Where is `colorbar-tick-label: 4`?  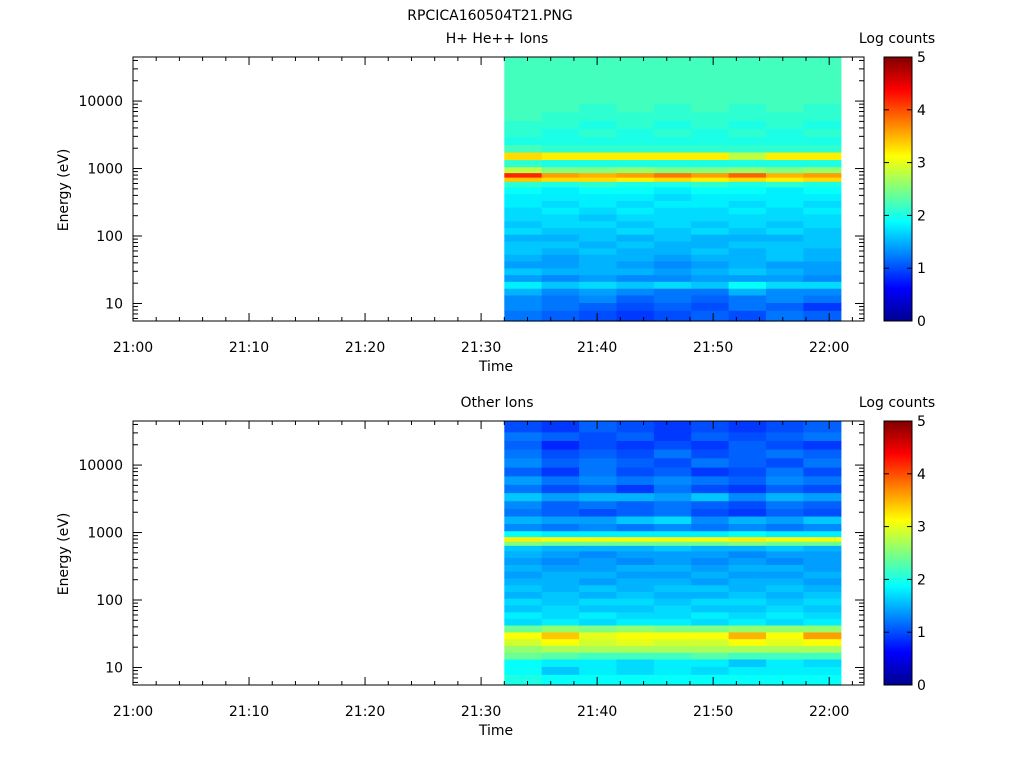 colorbar-tick-label: 4 is located at coordinates (921, 475).